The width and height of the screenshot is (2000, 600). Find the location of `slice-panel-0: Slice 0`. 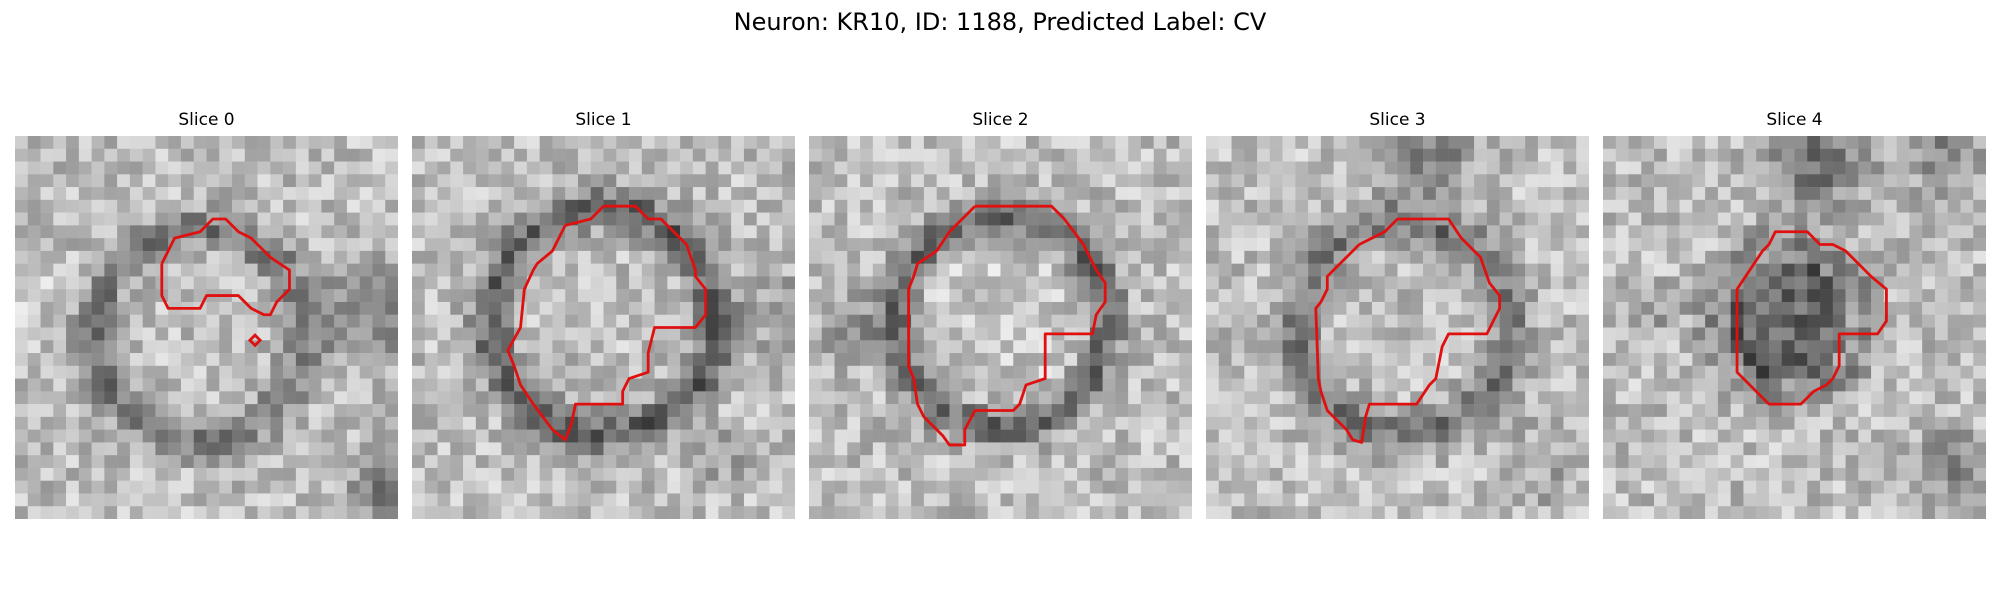

slice-panel-0: Slice 0 is located at coordinates (206, 315).